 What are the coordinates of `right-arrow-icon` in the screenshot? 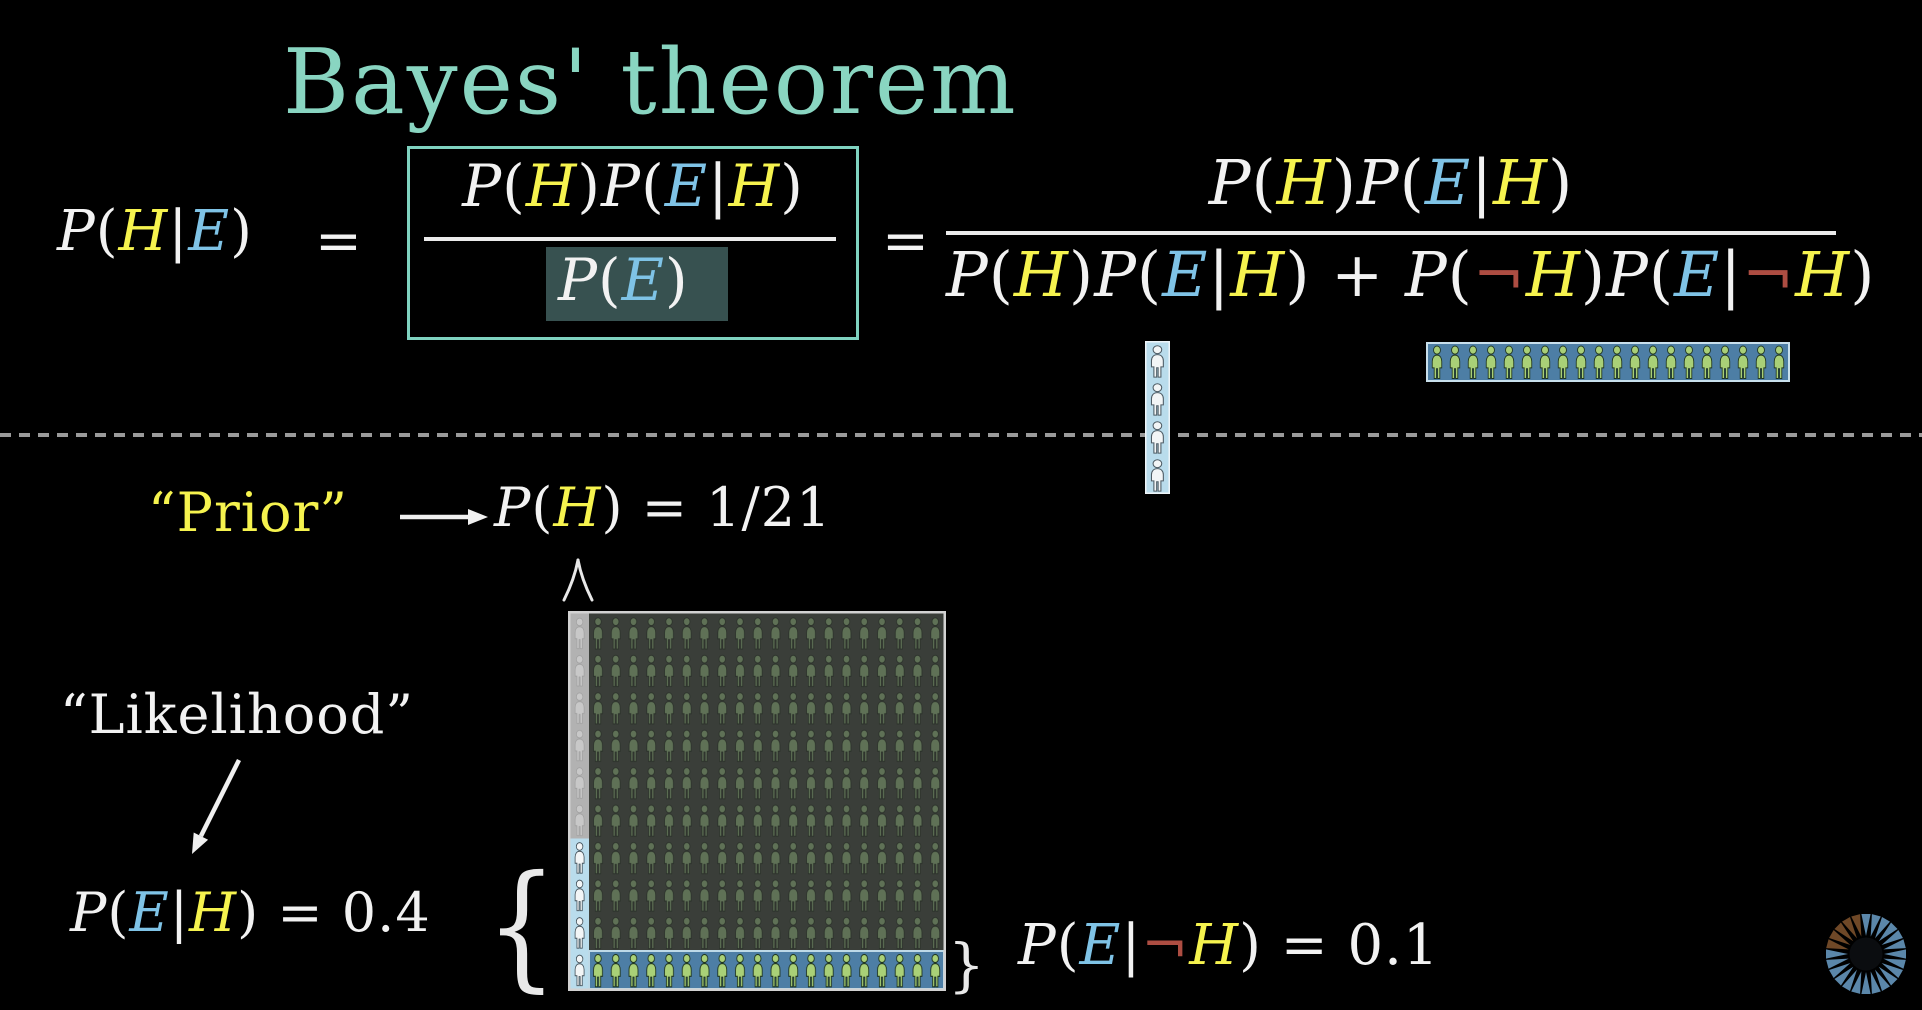 It's located at (444, 517).